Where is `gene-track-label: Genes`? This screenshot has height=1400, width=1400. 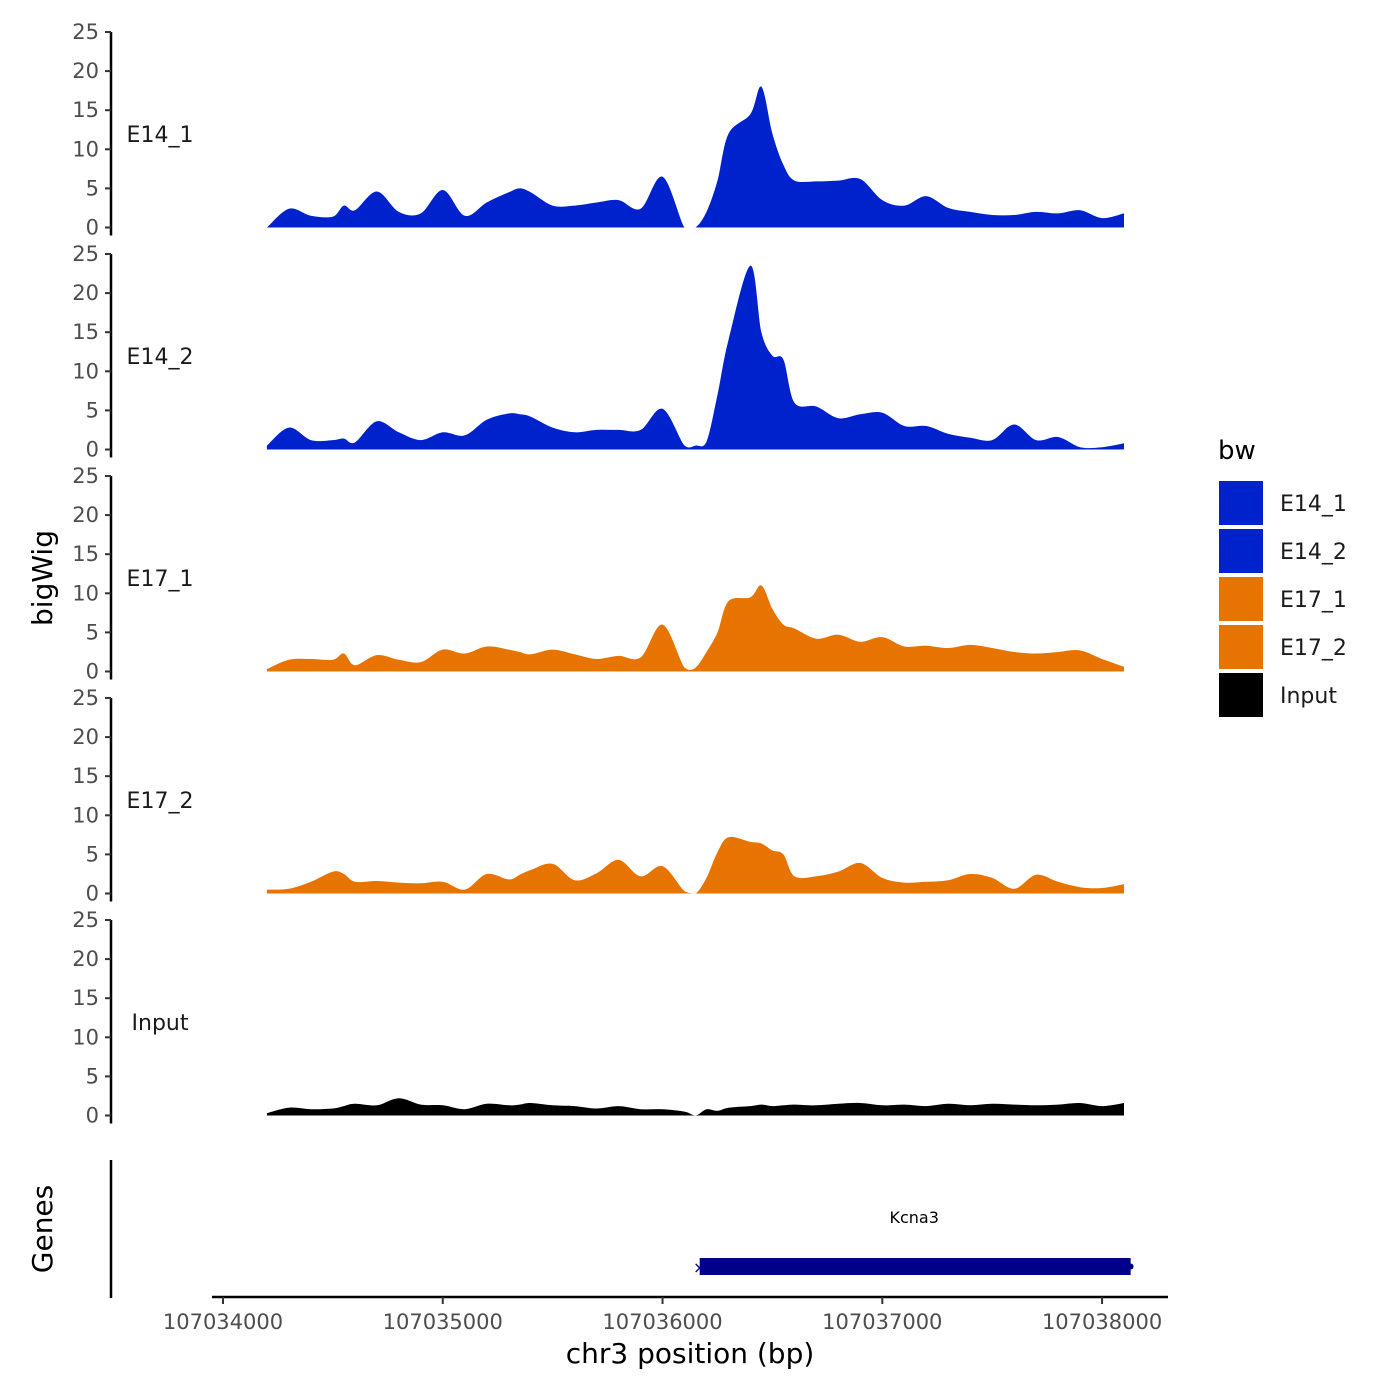
gene-track-label: Genes is located at coordinates (42, 1229).